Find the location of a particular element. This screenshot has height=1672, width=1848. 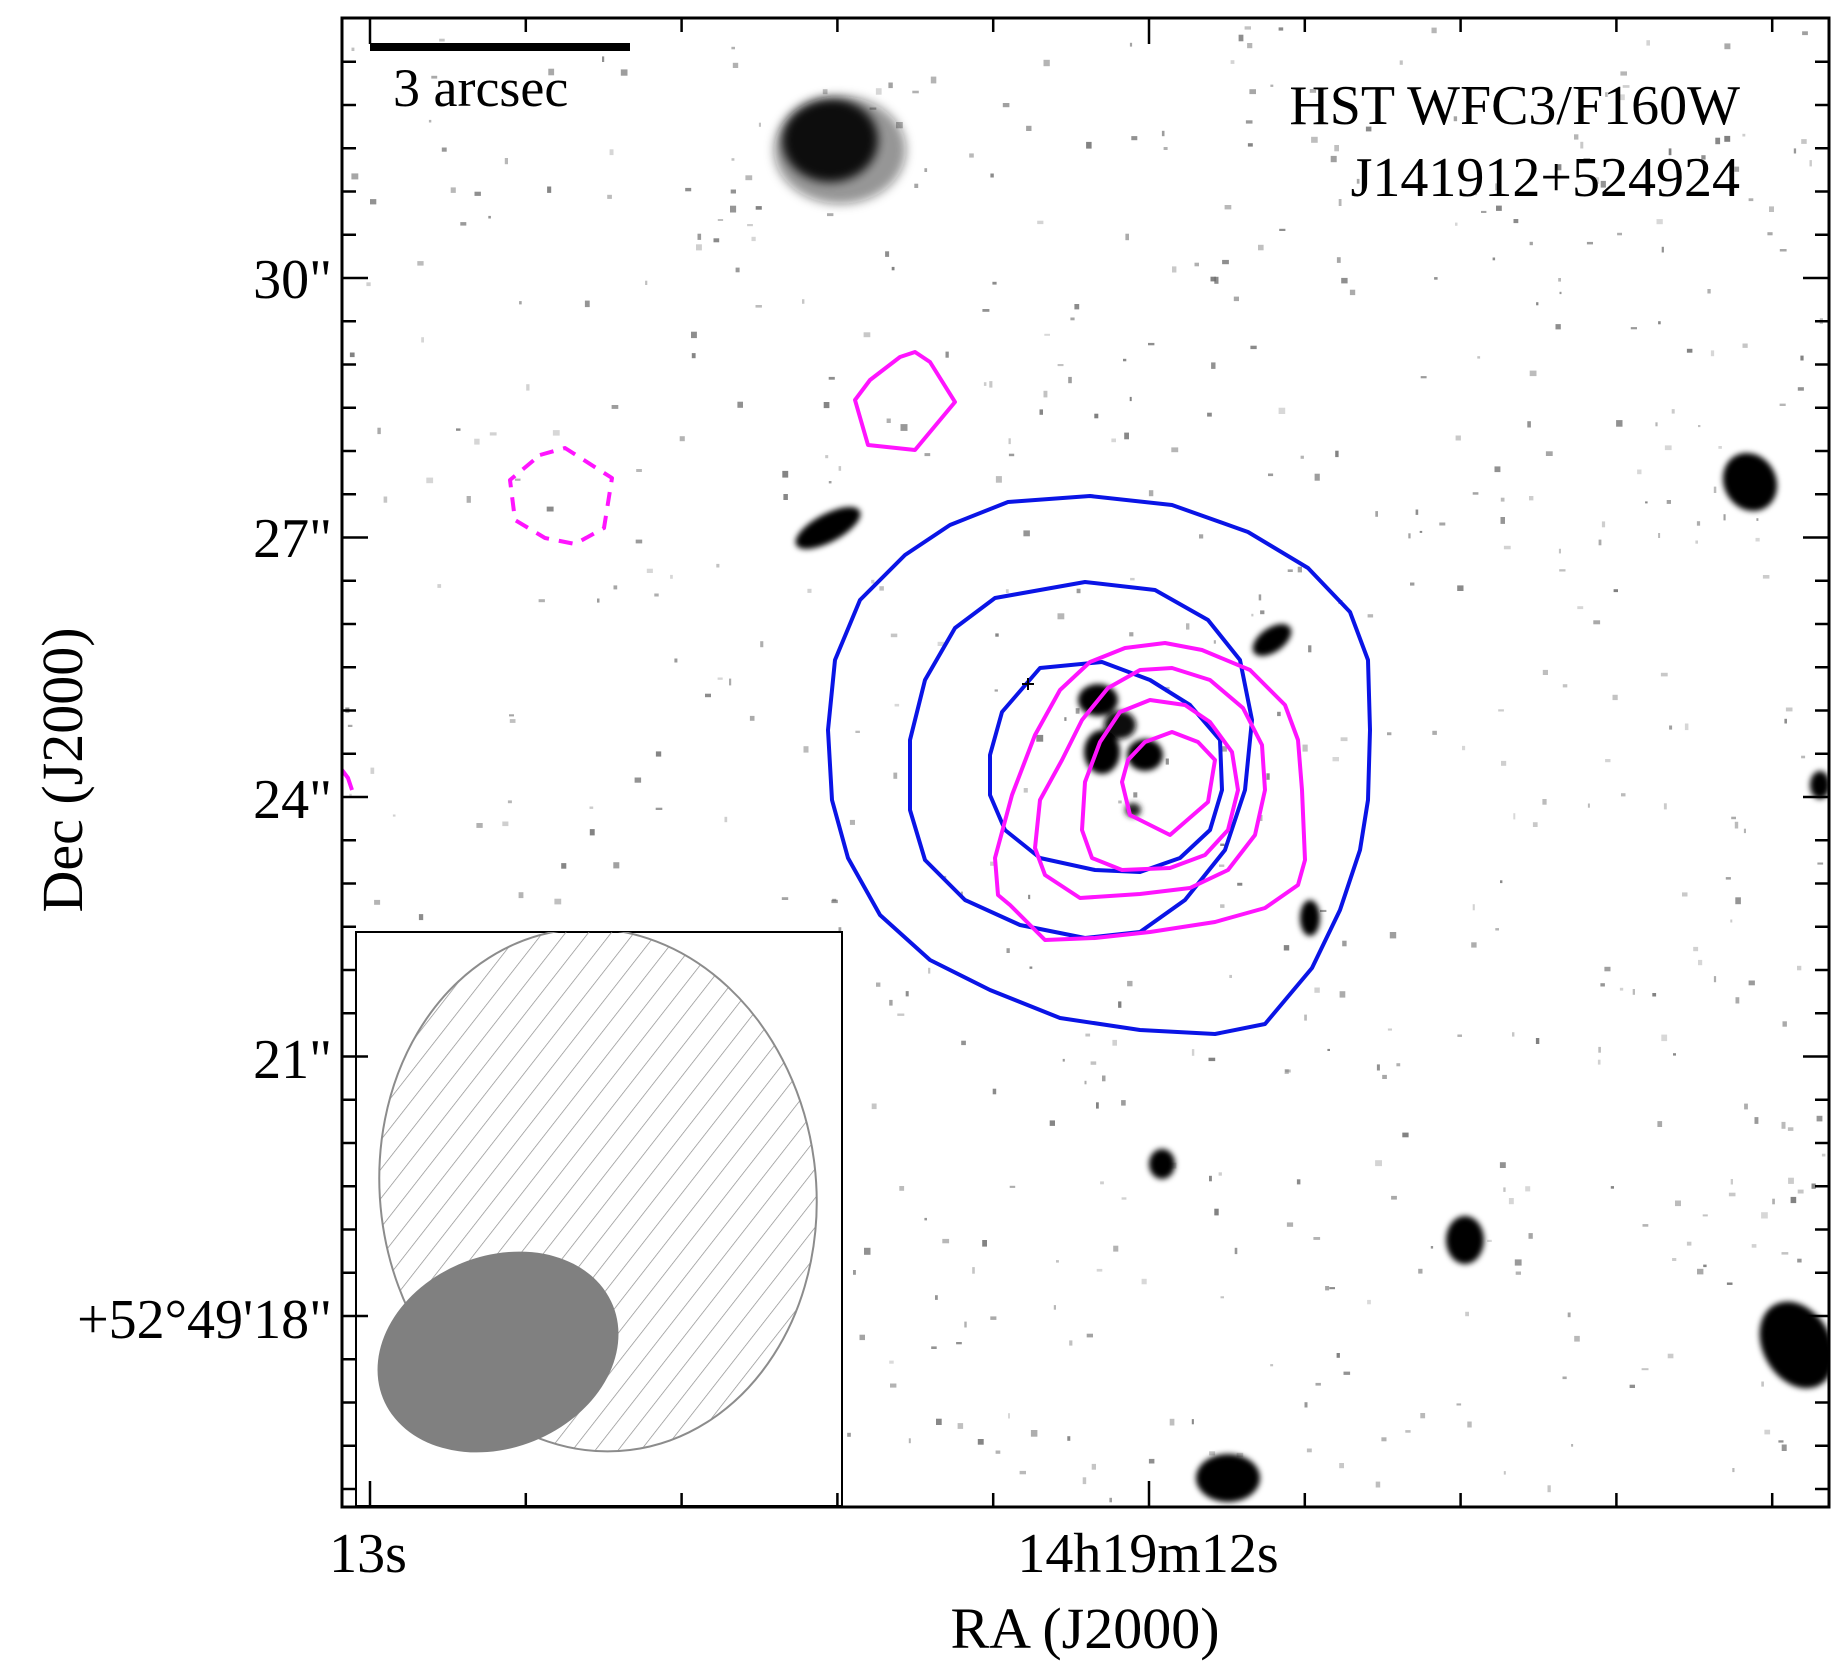

y-tick-labels: 30" 27" 24" 21" +52°49'18" is located at coordinates (204, 800).